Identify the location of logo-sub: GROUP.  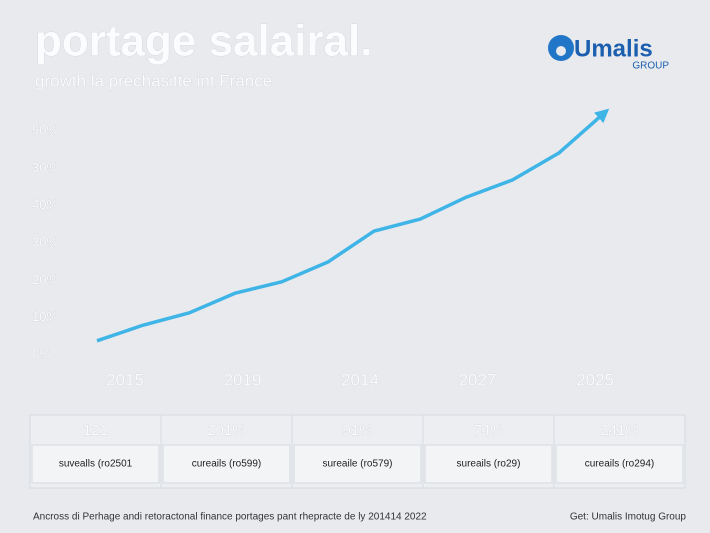
(650, 66).